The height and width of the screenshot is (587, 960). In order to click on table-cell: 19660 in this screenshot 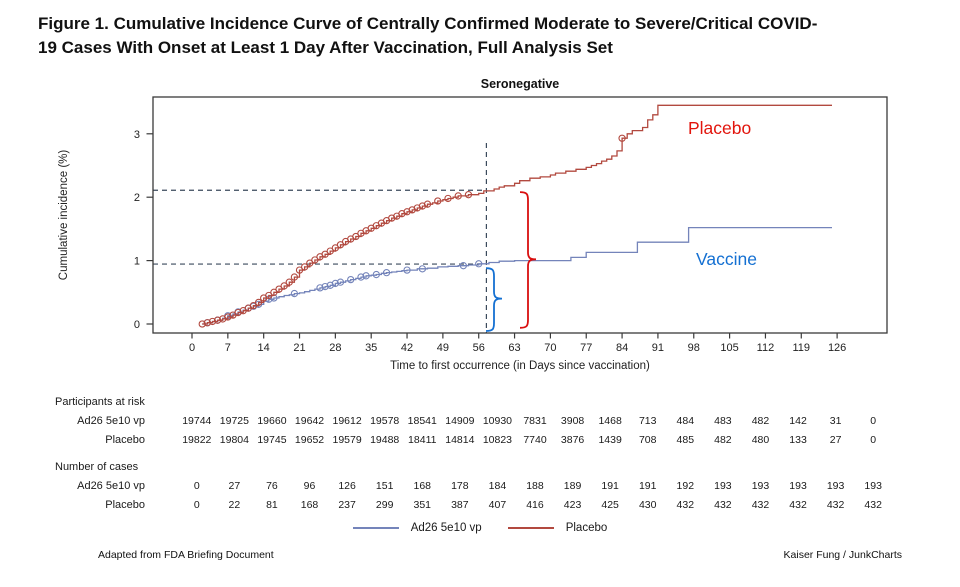, I will do `click(272, 421)`.